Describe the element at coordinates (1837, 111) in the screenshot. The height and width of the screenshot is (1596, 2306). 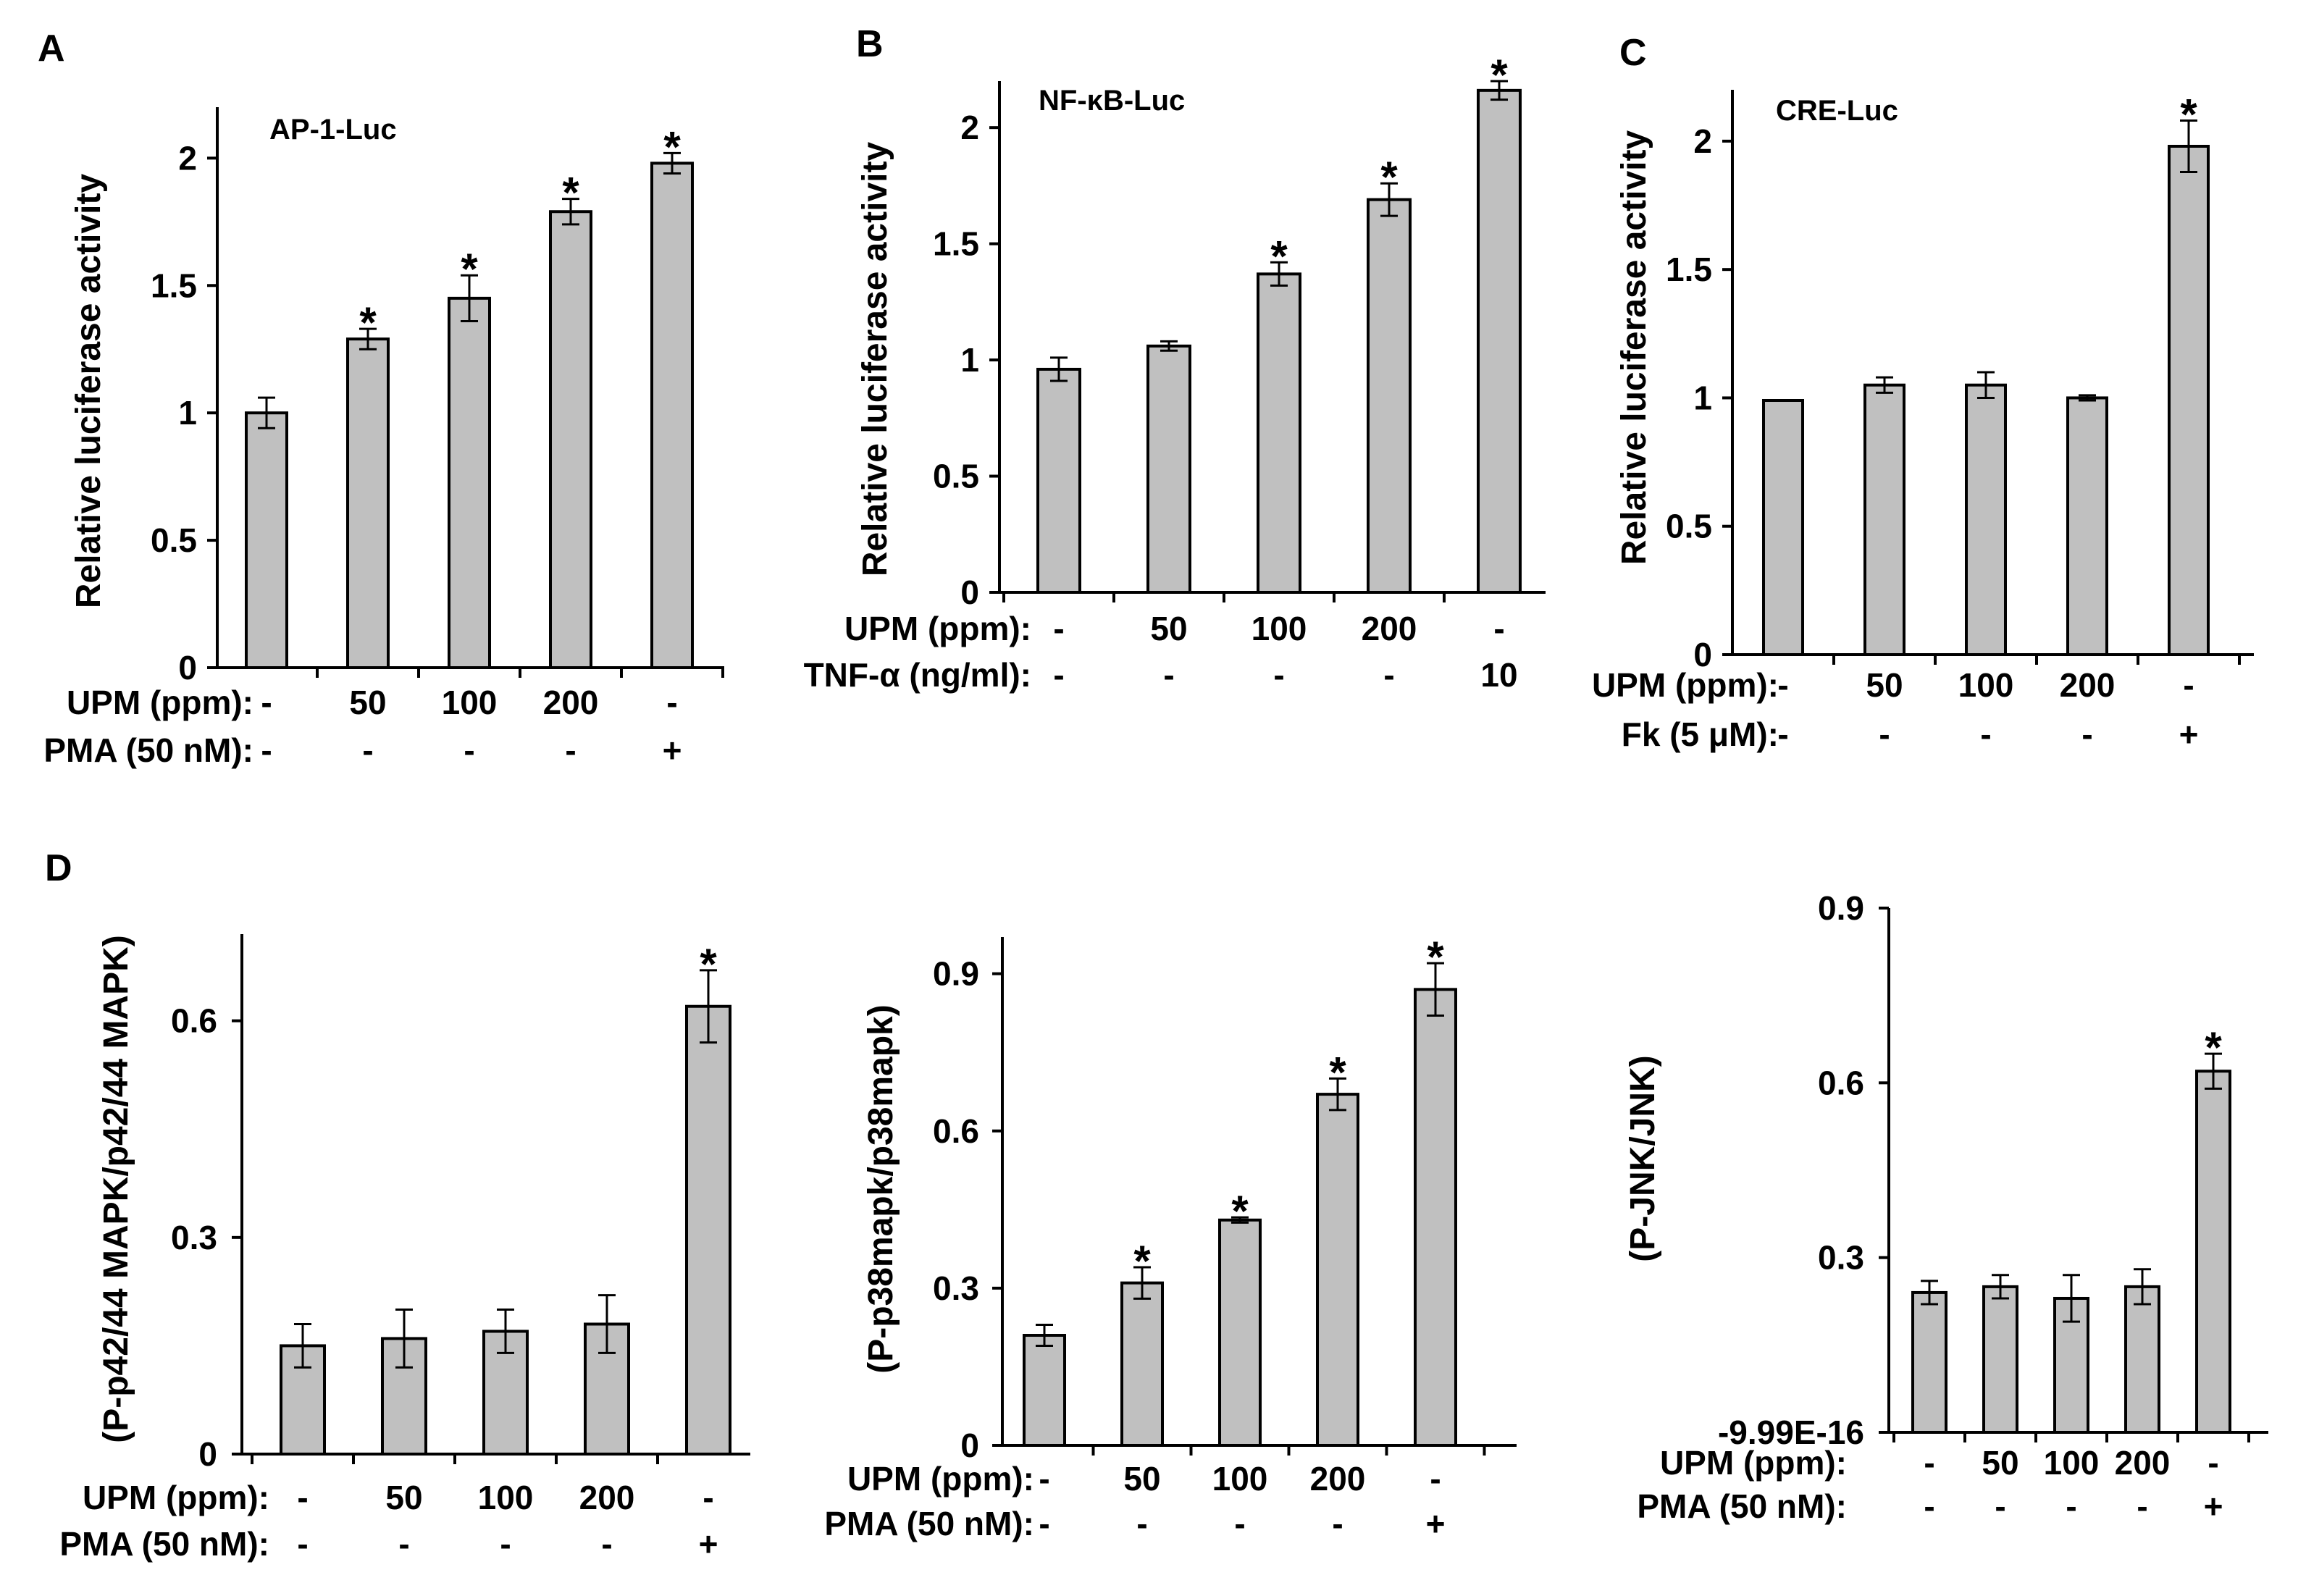
I see `assay-label: CRE-Luc` at that location.